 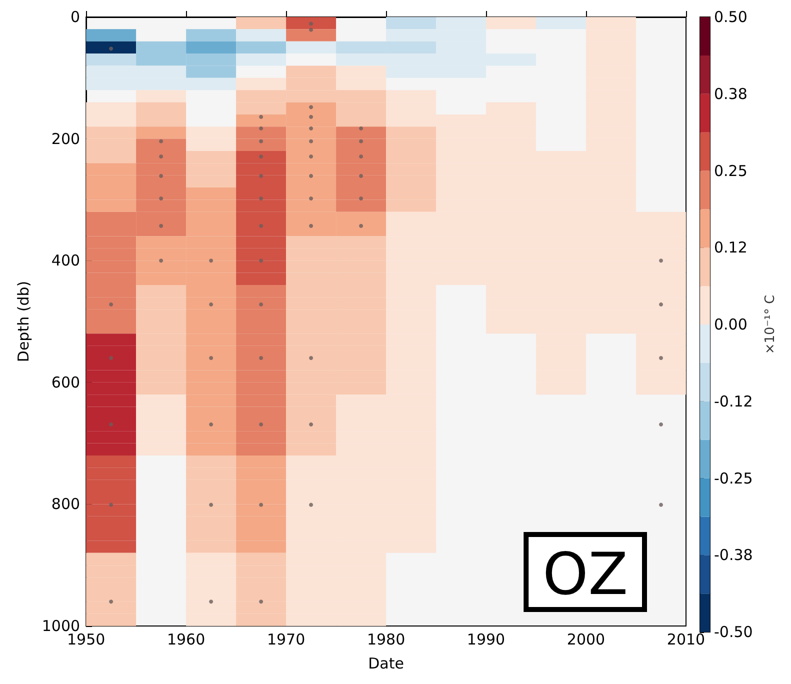 I want to click on y-tick-label: 0, so click(x=75, y=17).